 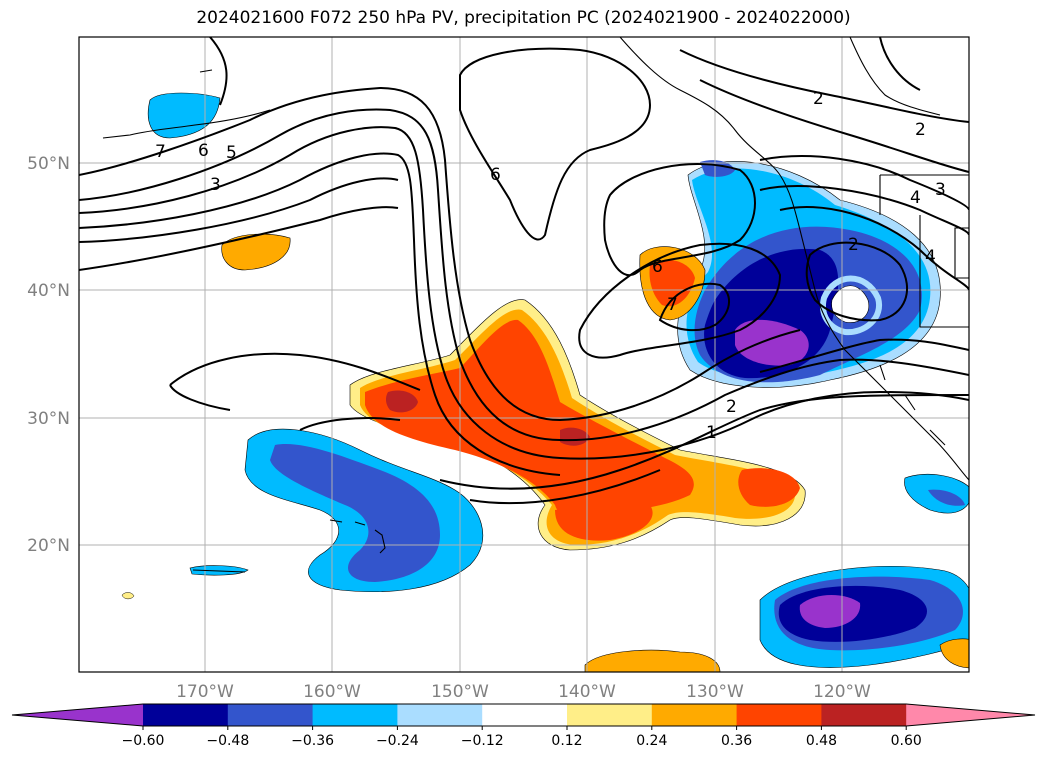 What do you see at coordinates (736, 741) in the screenshot?
I see `colorbar-tick-label: 0.36` at bounding box center [736, 741].